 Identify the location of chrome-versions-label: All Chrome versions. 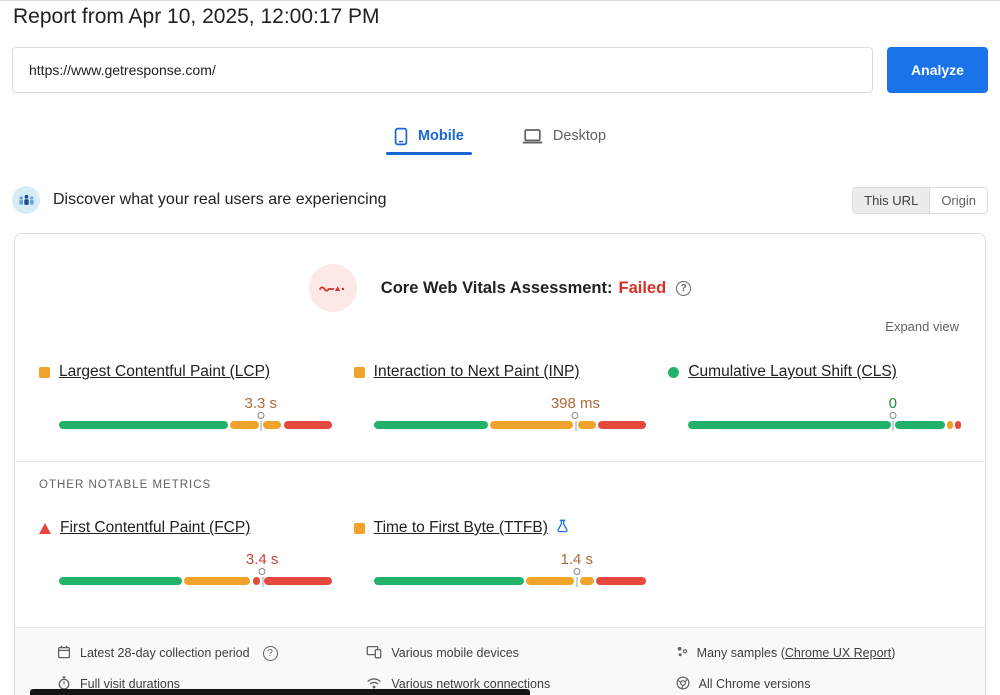
(754, 684).